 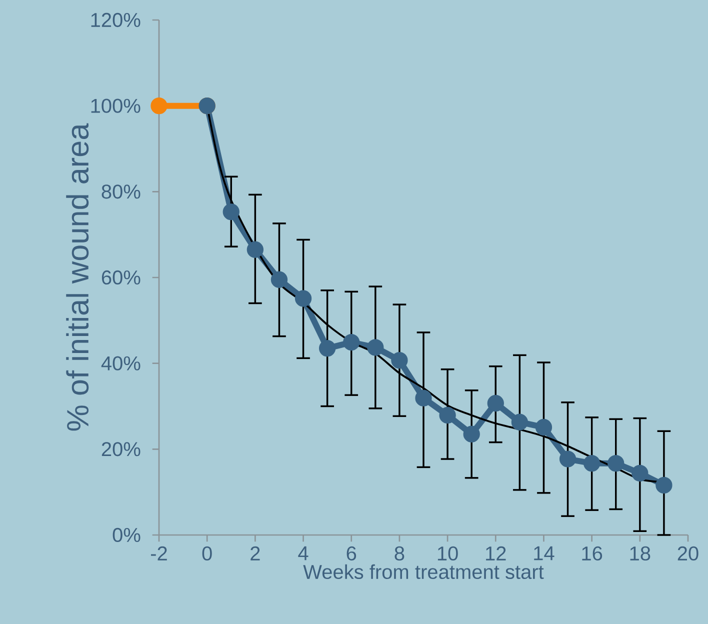 What do you see at coordinates (115, 20) in the screenshot?
I see `y-tick-label: 120%` at bounding box center [115, 20].